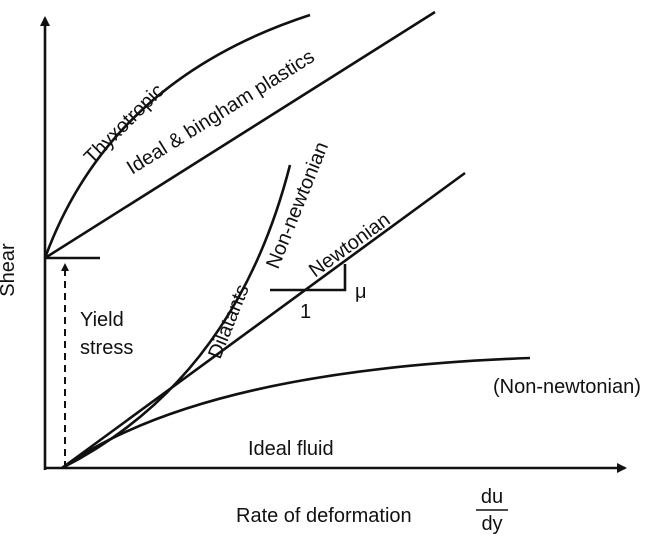 This screenshot has width=649, height=542. Describe the element at coordinates (324, 516) in the screenshot. I see `x-label: Rate of deformation` at that location.